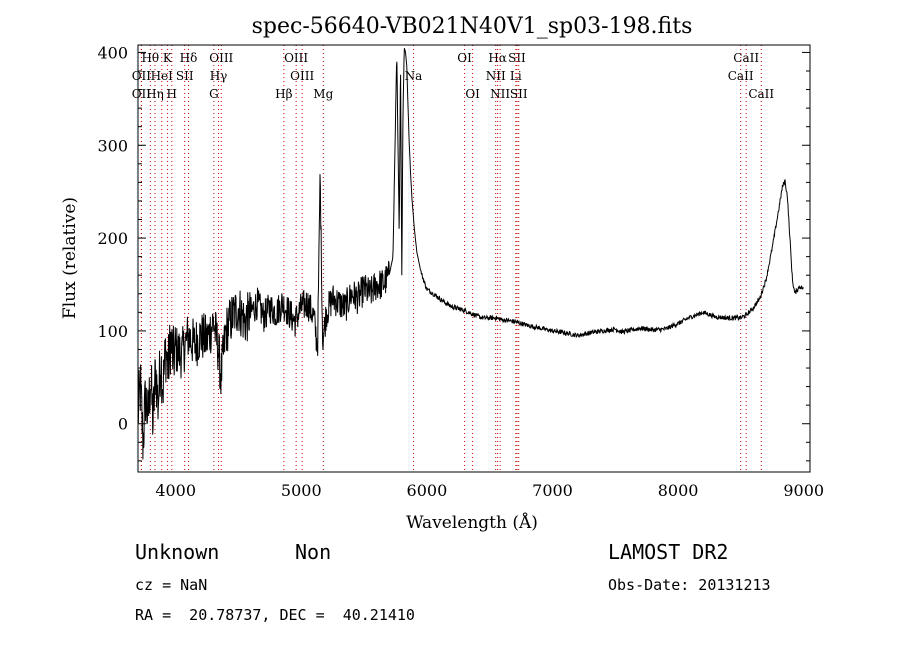 This screenshot has width=900, height=650. Describe the element at coordinates (162, 76) in the screenshot. I see `line-marker-label: HeI` at that location.